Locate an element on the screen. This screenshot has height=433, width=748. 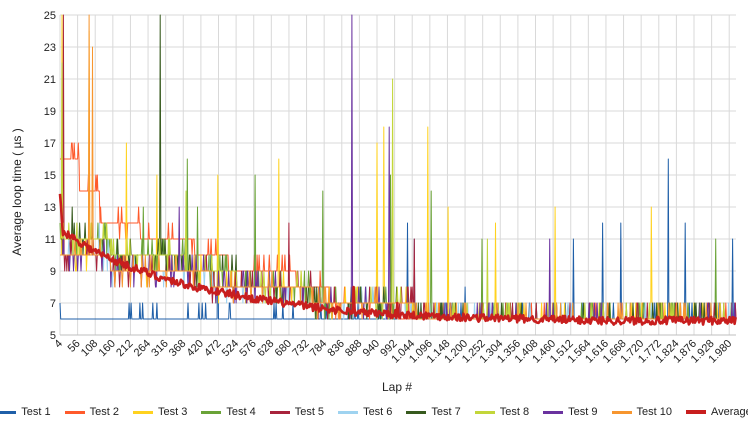
legend-item: Test 7 is located at coordinates (433, 412).